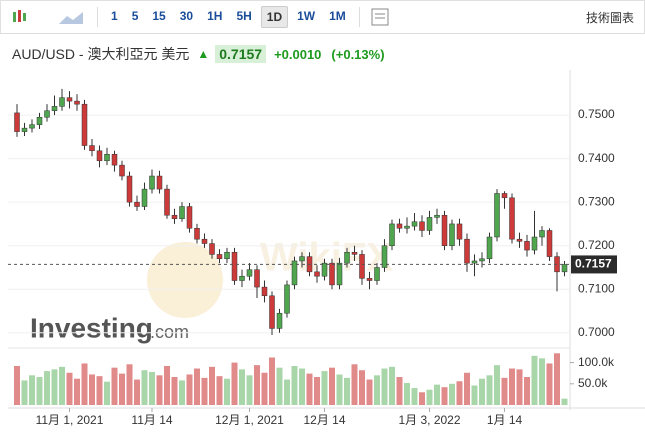  I want to click on x-tick-label: 1月 14, so click(505, 420).